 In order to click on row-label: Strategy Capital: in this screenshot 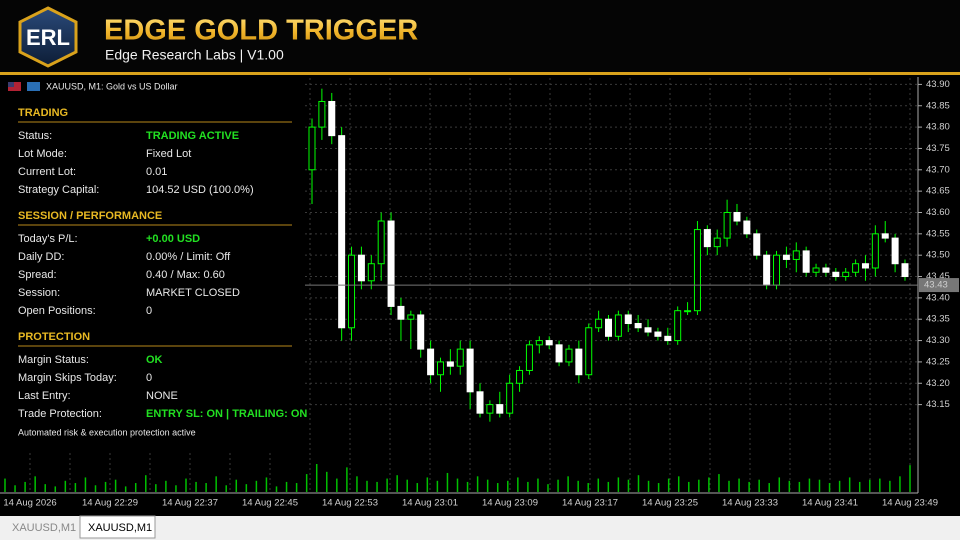, I will do `click(58, 190)`.